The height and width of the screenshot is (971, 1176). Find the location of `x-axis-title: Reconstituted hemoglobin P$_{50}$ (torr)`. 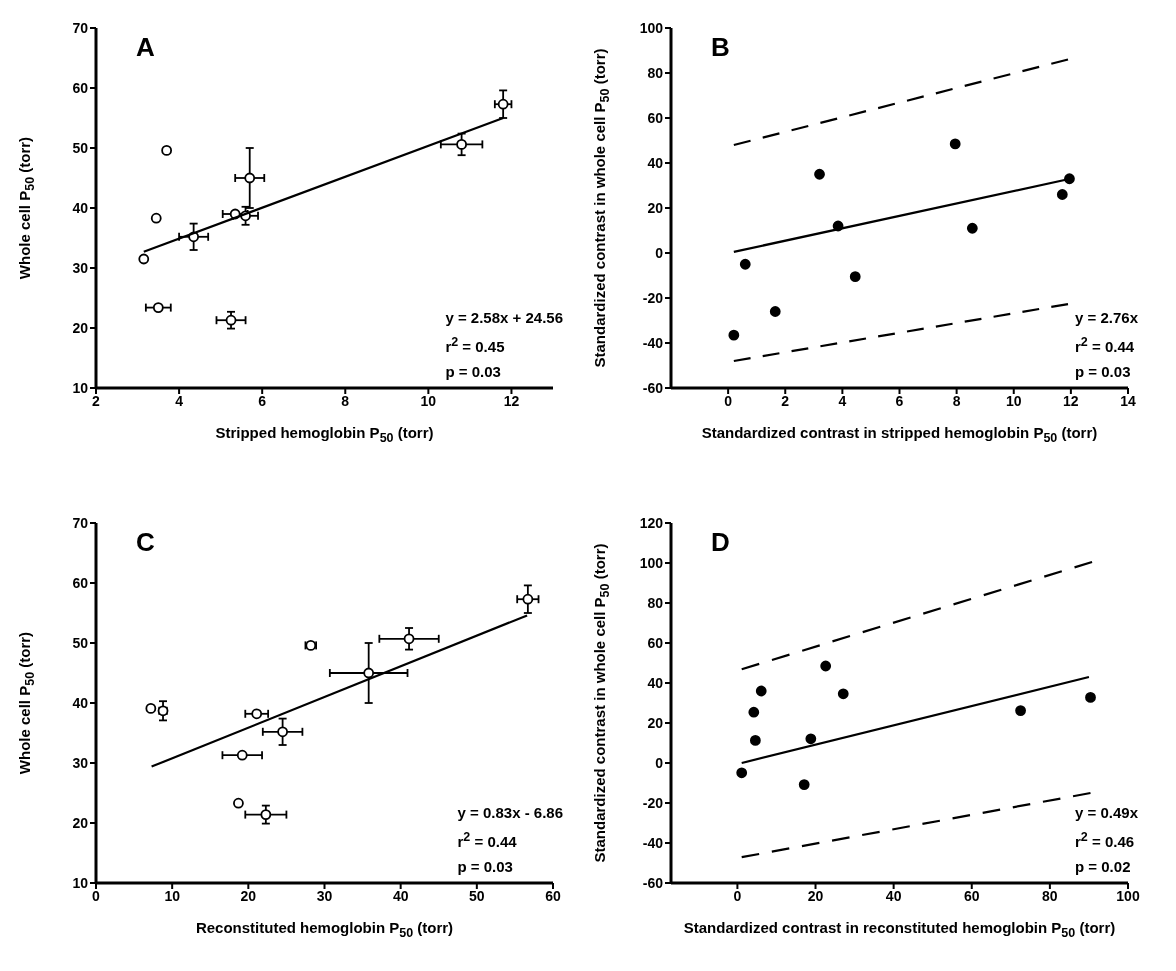

x-axis-title: Reconstituted hemoglobin P$_{50}$ (torr) is located at coordinates (324, 929).